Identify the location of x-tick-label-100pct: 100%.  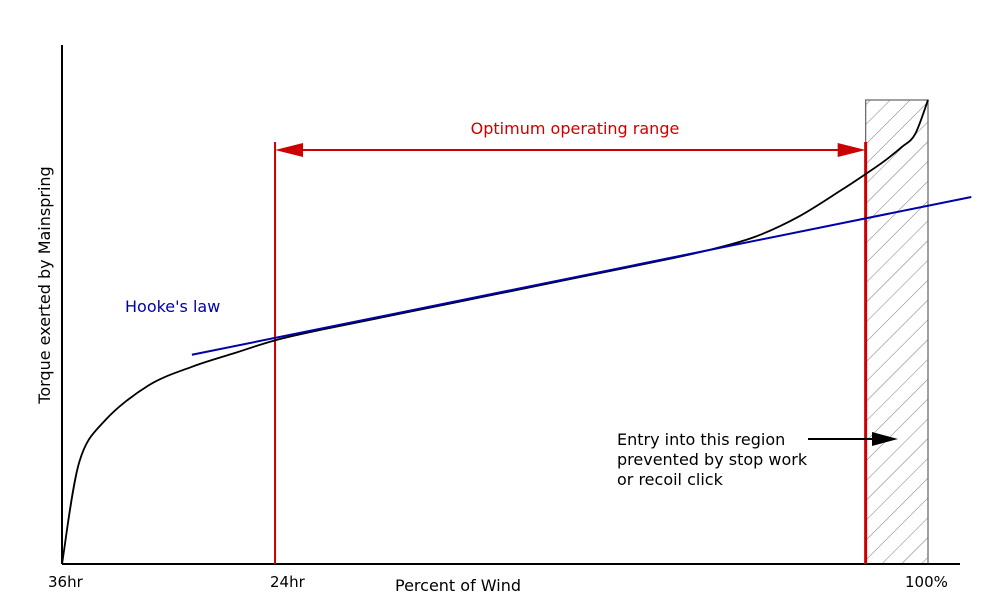
(926, 582).